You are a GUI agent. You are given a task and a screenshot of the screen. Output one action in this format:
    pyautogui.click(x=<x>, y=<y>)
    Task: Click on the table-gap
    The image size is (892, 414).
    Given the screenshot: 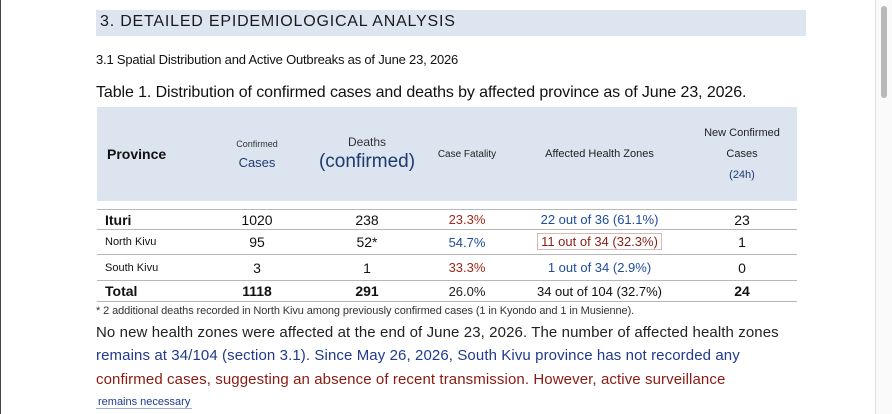 What is the action you would take?
    pyautogui.click(x=447, y=205)
    